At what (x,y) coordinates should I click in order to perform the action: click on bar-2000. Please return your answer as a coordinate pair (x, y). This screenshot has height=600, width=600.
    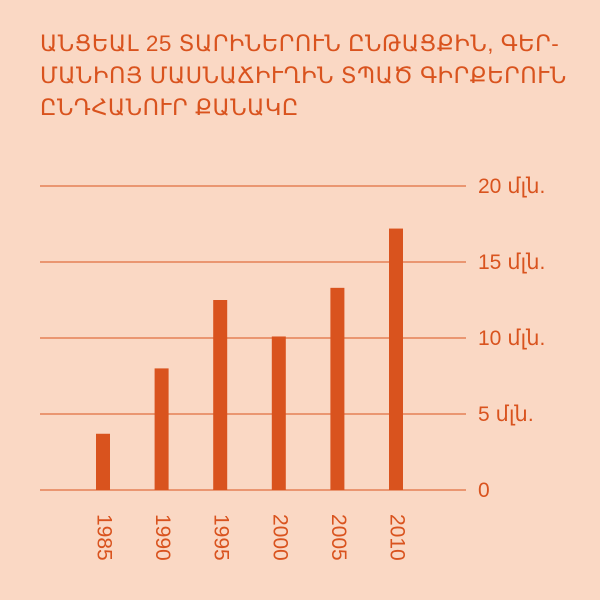
    Looking at the image, I should click on (278, 413).